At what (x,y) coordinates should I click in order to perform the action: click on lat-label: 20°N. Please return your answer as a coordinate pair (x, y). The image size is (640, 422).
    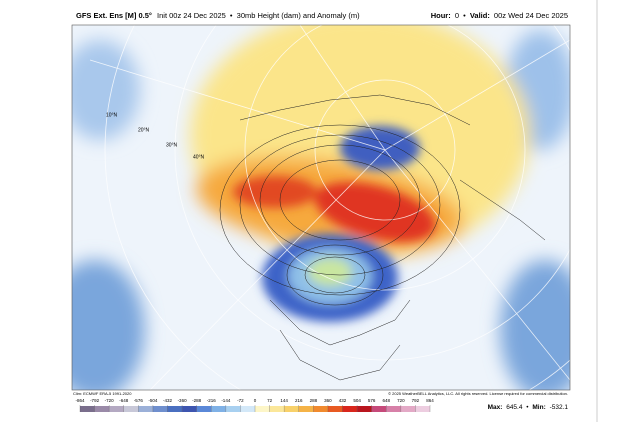
    Looking at the image, I should click on (144, 130).